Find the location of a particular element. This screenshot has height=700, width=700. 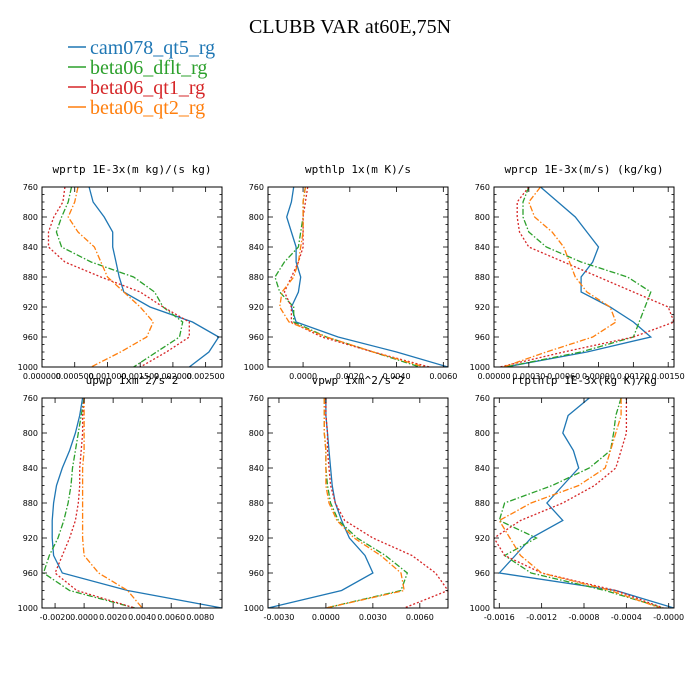

panel-3-ytick-label: 840 is located at coordinates (30, 468).